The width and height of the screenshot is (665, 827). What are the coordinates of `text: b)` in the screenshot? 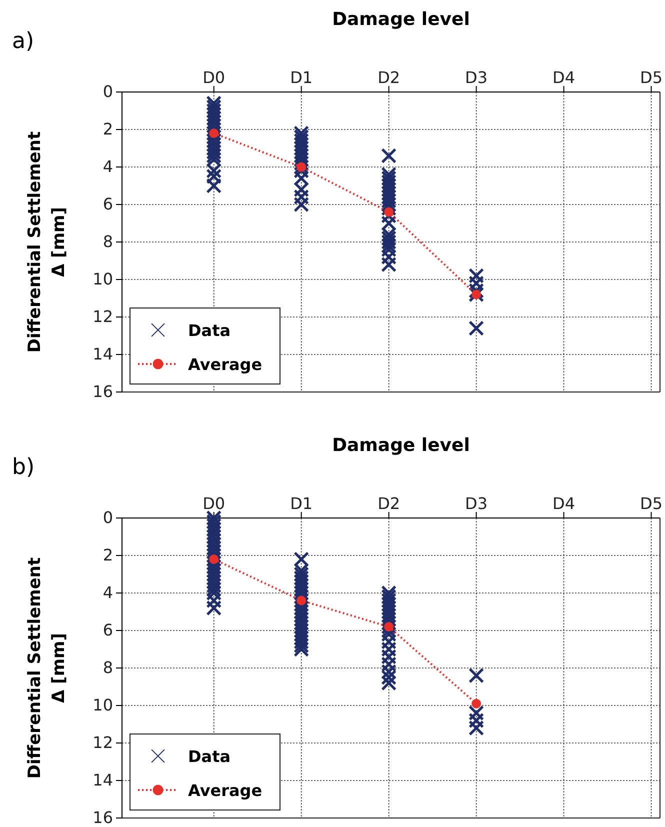 It's located at (23, 467).